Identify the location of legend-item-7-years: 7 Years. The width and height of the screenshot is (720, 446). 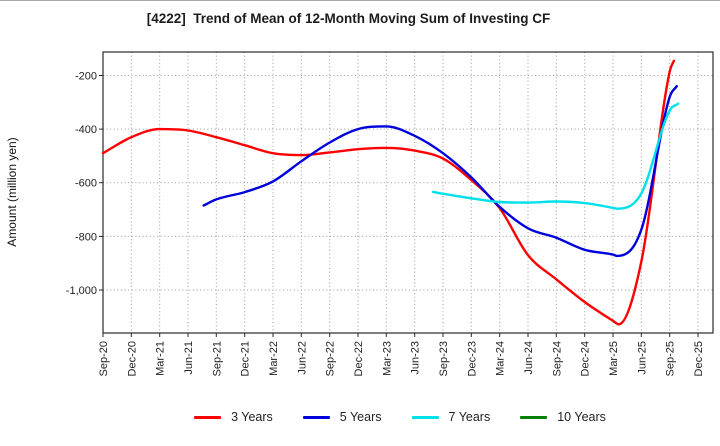
(451, 417).